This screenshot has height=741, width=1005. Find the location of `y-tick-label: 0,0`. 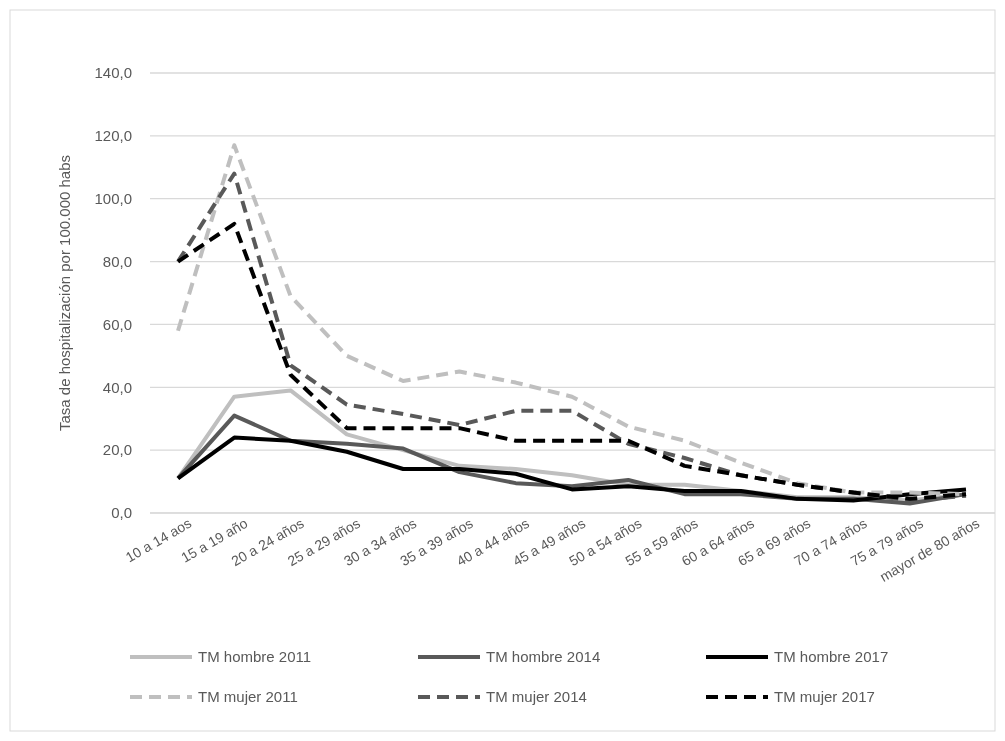

y-tick-label: 0,0 is located at coordinates (121, 513).